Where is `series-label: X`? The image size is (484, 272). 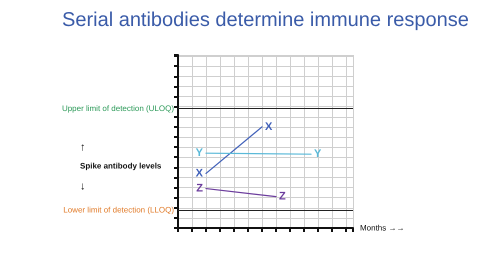 series-label: X is located at coordinates (200, 173).